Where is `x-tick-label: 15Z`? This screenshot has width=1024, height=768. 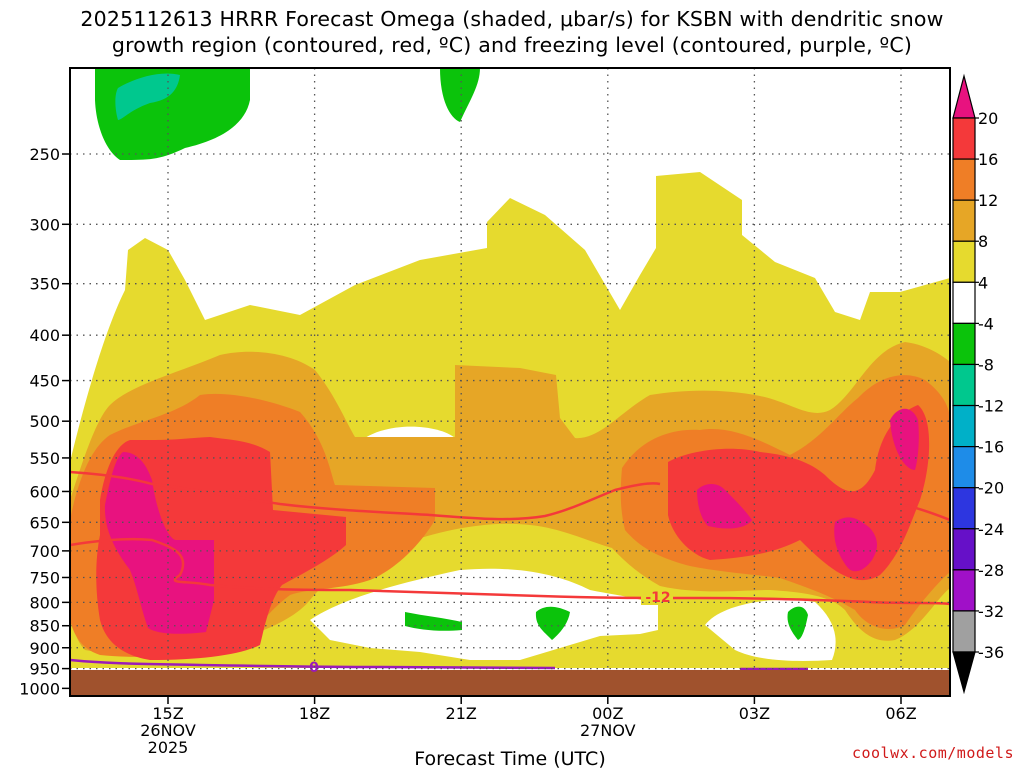
x-tick-label: 15Z is located at coordinates (167, 713).